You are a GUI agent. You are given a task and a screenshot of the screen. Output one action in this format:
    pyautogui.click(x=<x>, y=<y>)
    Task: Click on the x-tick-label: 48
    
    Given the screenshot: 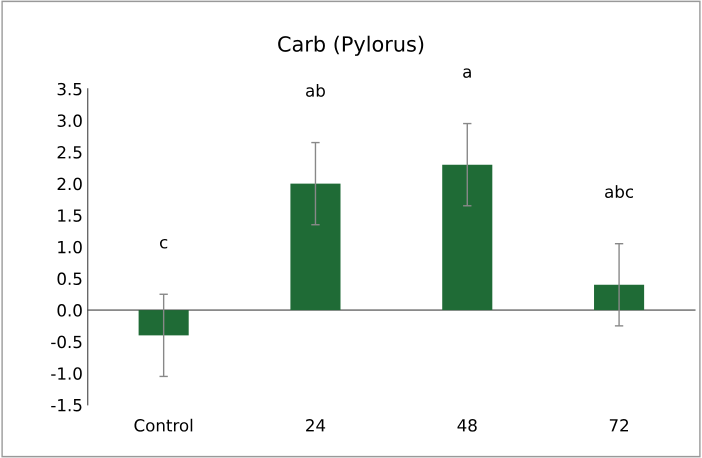 What is the action you would take?
    pyautogui.click(x=467, y=425)
    